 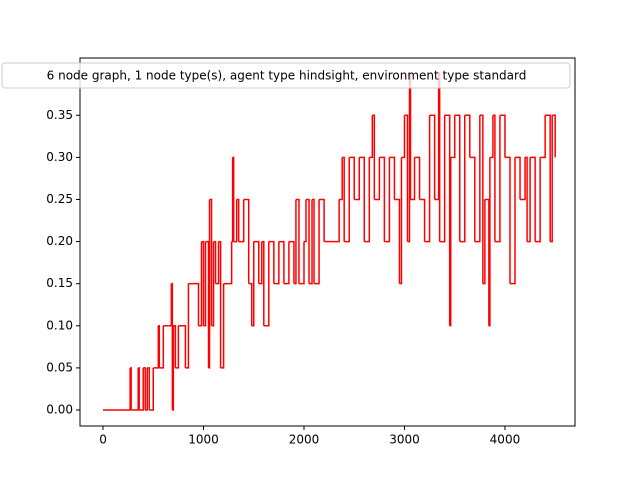 I want to click on y-tick-label: 0.15, so click(x=59, y=283).